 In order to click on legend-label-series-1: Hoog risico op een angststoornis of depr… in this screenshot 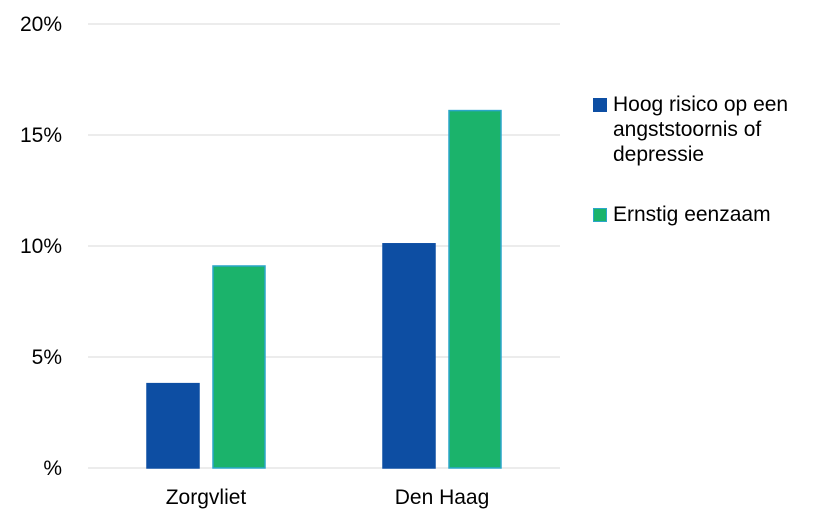, I will do `click(701, 129)`.